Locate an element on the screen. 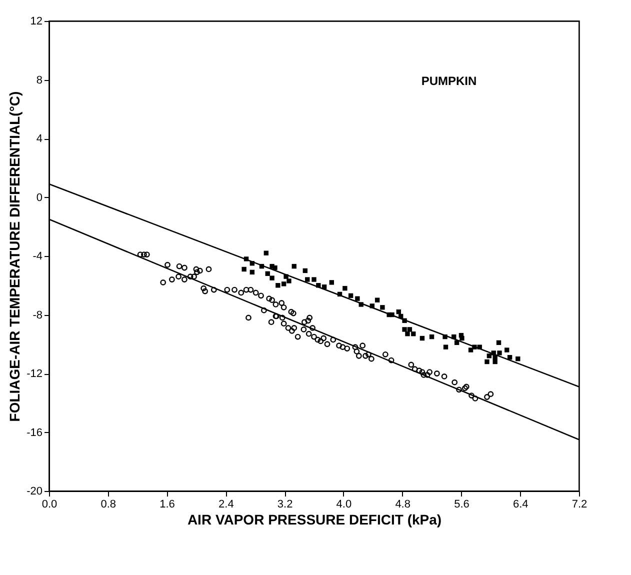 This screenshot has height=575, width=631. x-tick-label: 2.4 is located at coordinates (226, 504).